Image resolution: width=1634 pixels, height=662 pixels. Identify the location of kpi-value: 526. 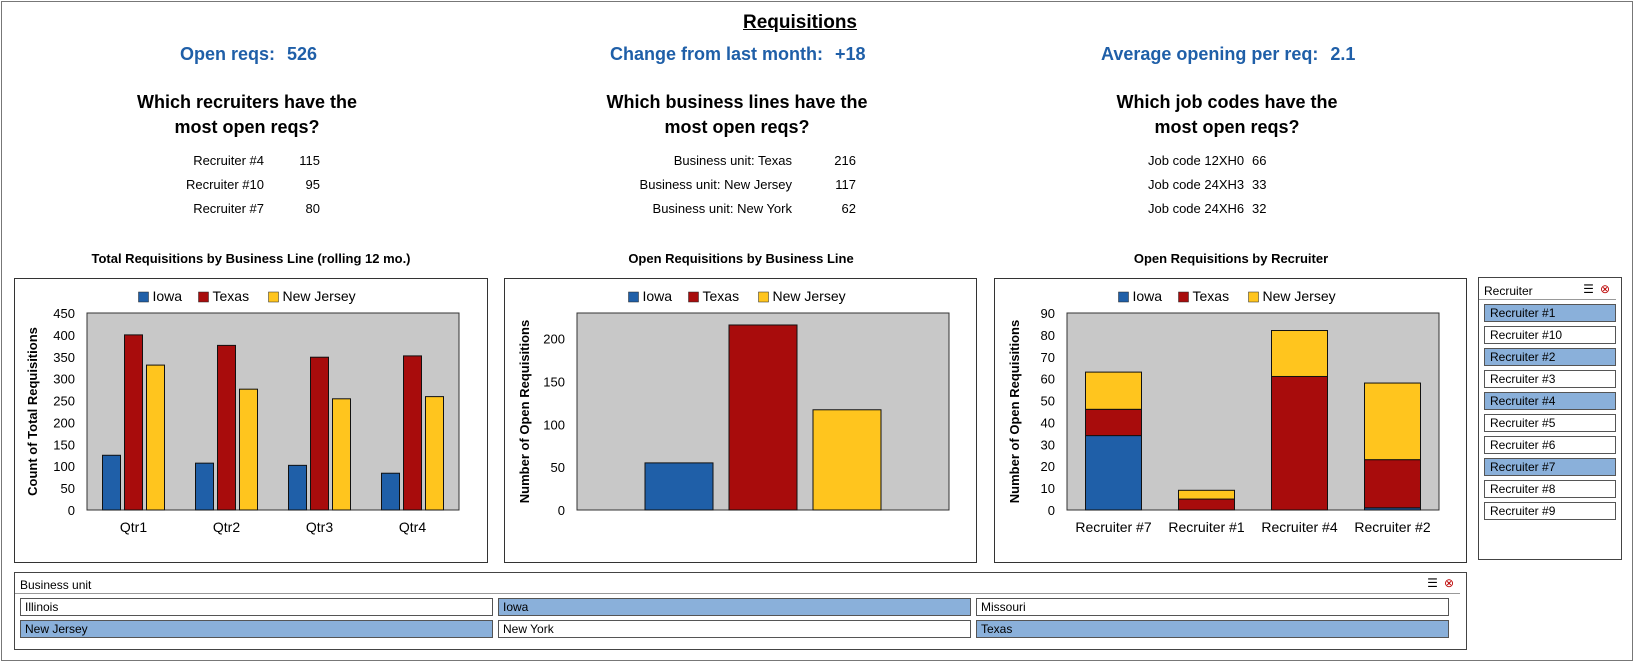
(302, 54).